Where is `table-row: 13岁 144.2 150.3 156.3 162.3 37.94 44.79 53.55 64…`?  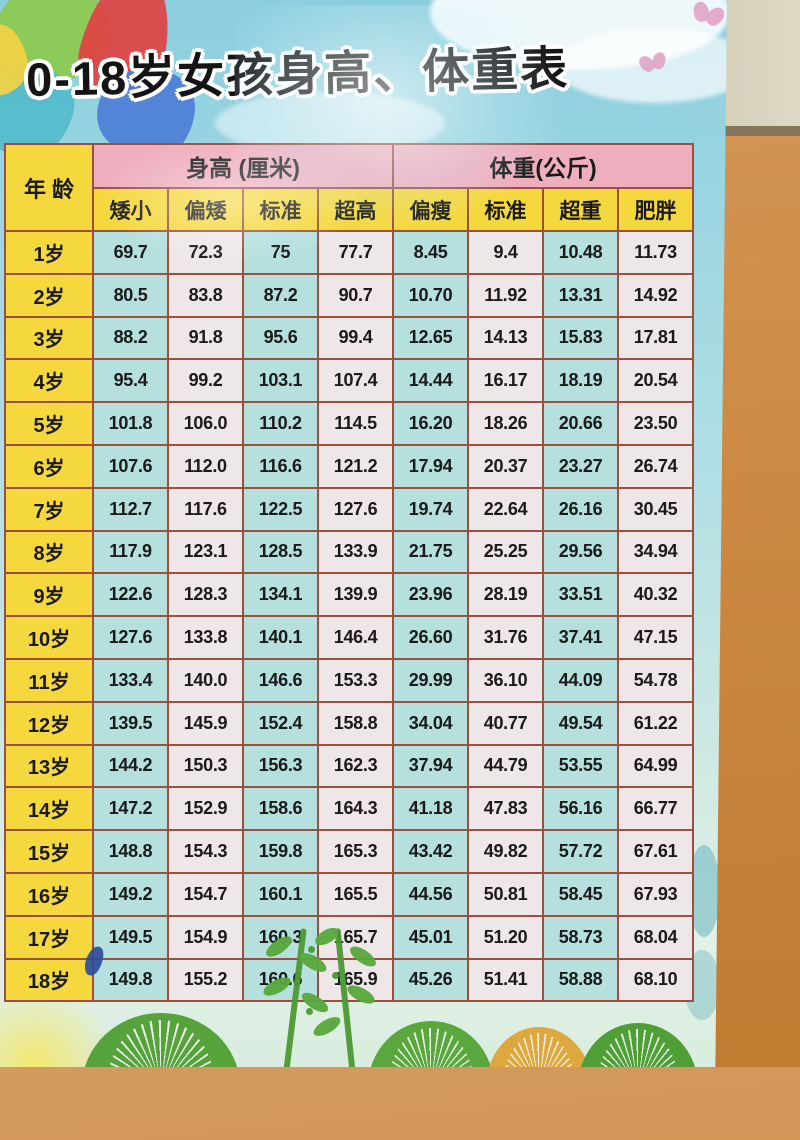 table-row: 13岁 144.2 150.3 156.3 162.3 37.94 44.79 53.55 64… is located at coordinates (349, 766).